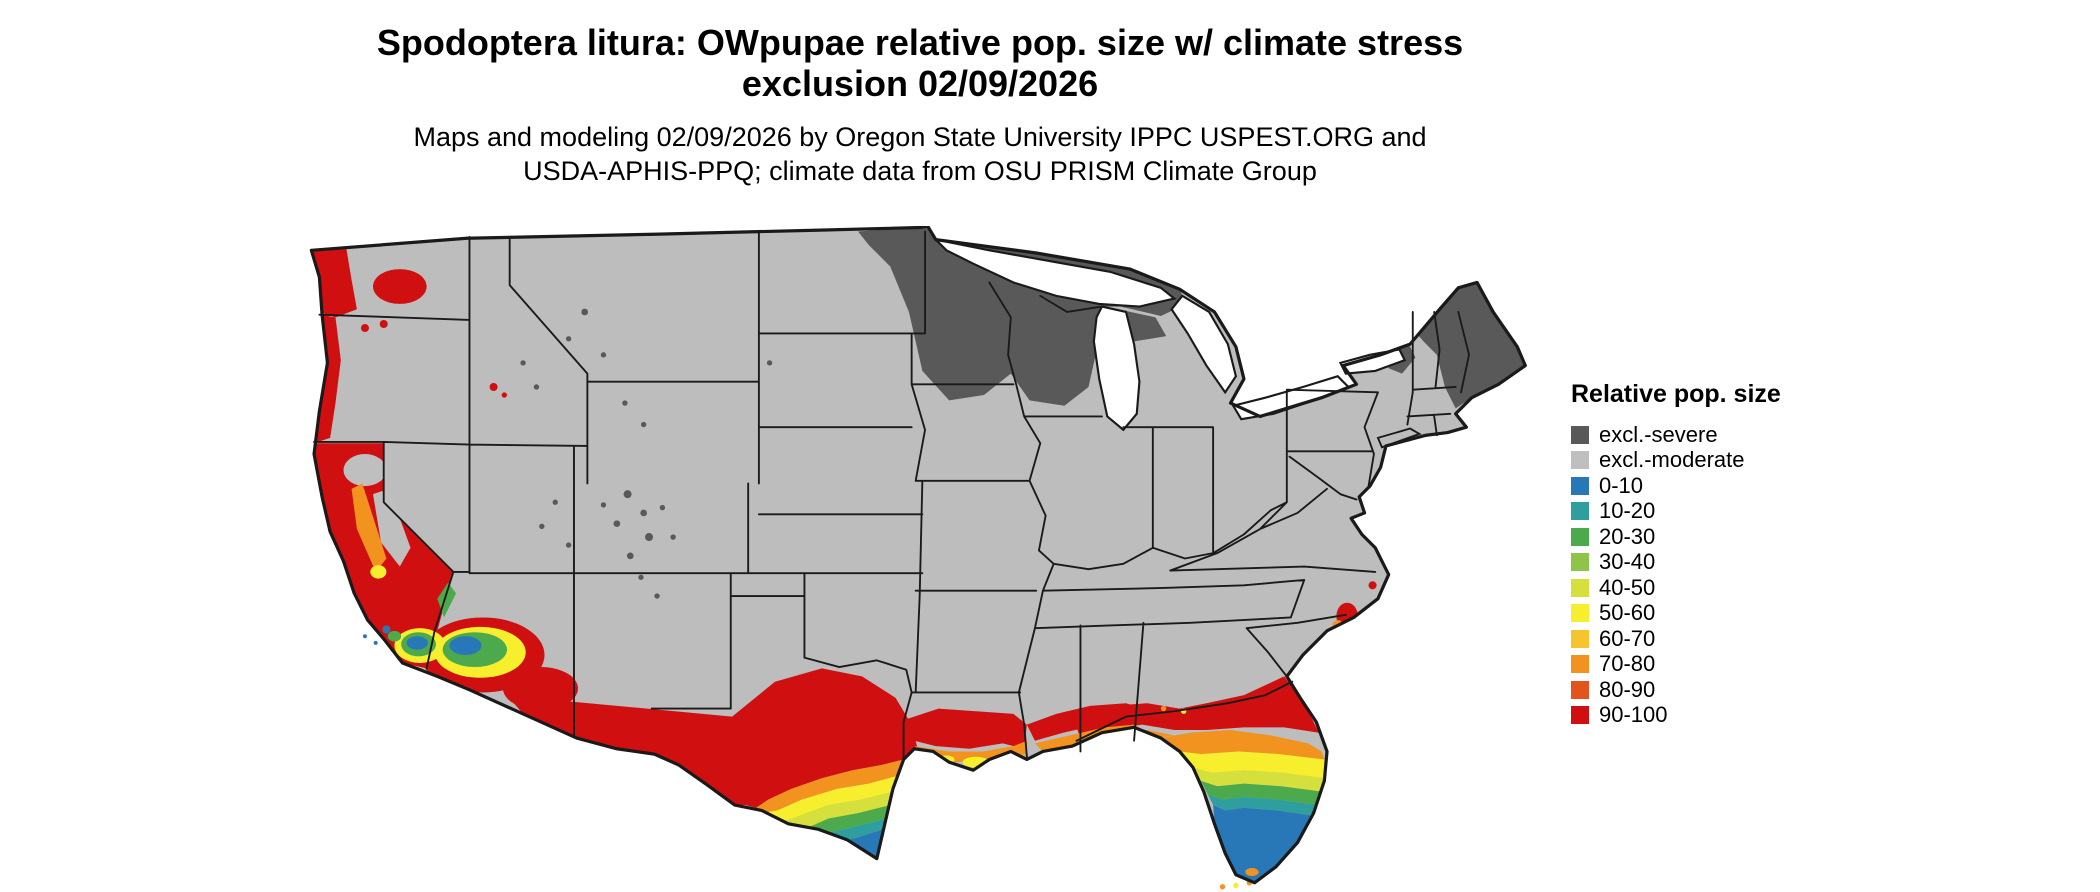 Image resolution: width=2100 pixels, height=892 pixels. Describe the element at coordinates (1658, 434) in the screenshot. I see `legend-item-label: excl.-severe` at that location.